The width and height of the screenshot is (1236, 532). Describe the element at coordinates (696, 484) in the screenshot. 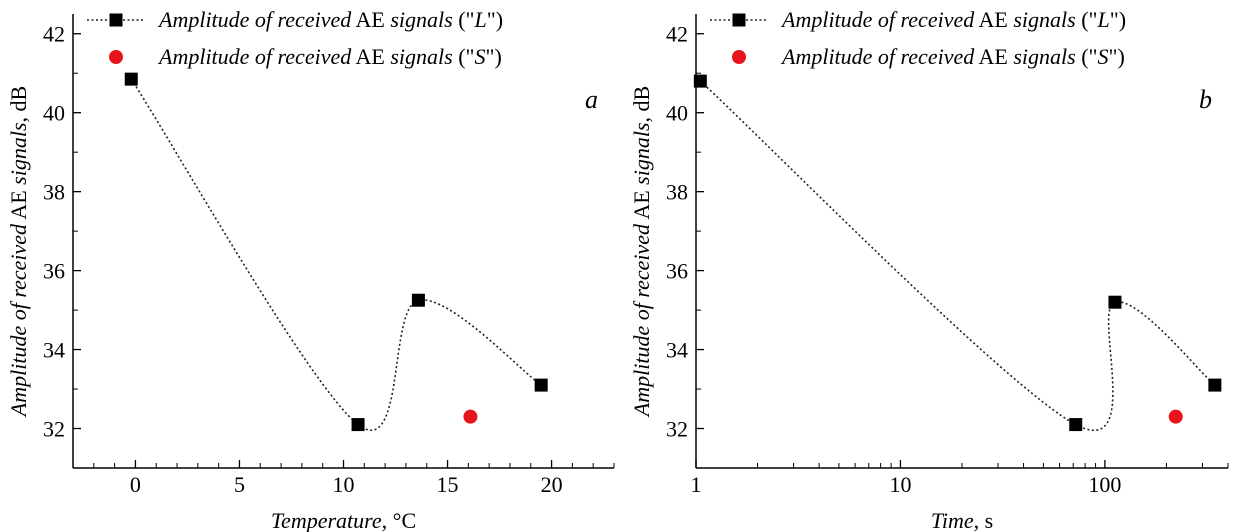

I see `x-tick-label: 1` at that location.